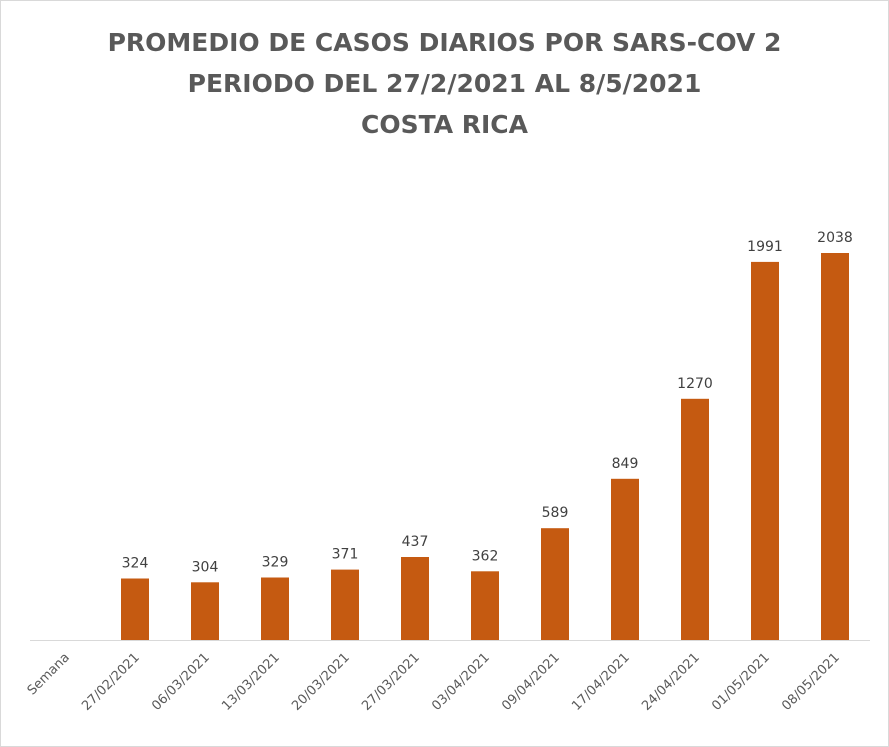 The image size is (889, 747). I want to click on x-tick-label: 03/04/2021, so click(461, 682).